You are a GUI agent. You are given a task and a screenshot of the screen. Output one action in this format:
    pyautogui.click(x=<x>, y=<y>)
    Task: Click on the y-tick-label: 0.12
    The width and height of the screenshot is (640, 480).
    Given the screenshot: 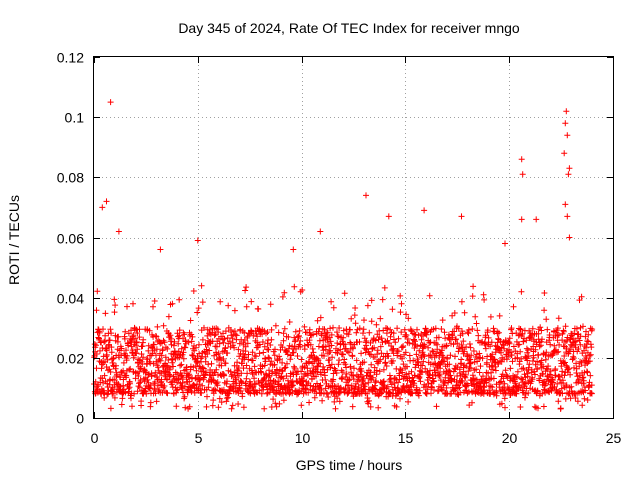 What is the action you would take?
    pyautogui.click(x=70, y=58)
    